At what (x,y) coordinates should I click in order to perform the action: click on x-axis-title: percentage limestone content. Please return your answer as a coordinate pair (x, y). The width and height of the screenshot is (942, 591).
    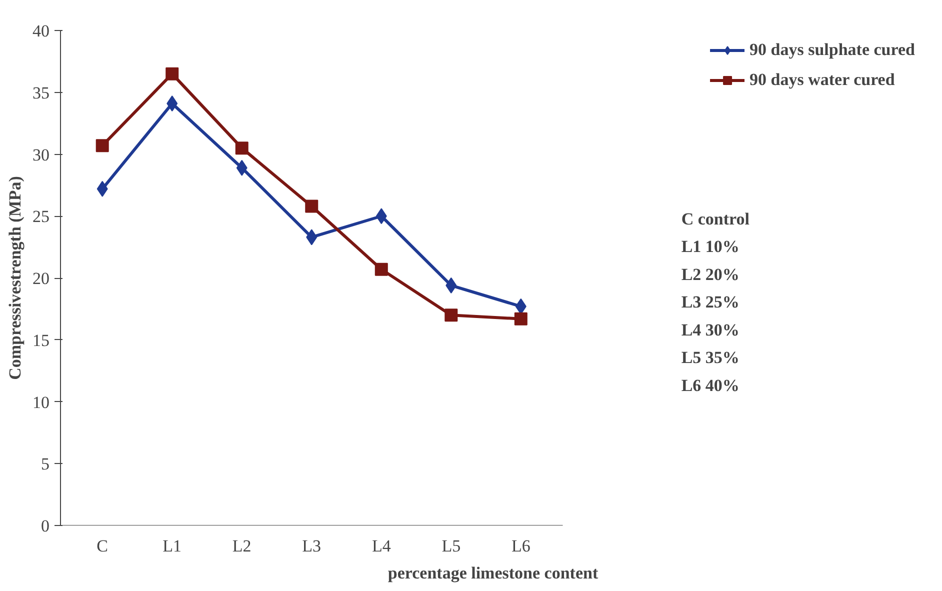
    Looking at the image, I should click on (493, 573).